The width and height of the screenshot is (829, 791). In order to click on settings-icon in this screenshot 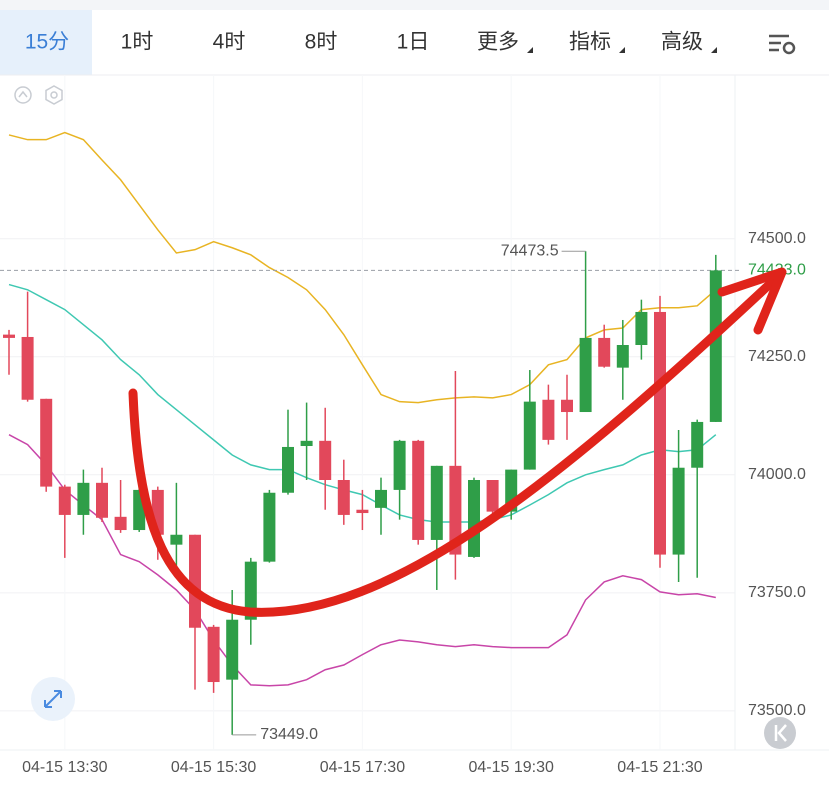, I will do `click(782, 44)`.